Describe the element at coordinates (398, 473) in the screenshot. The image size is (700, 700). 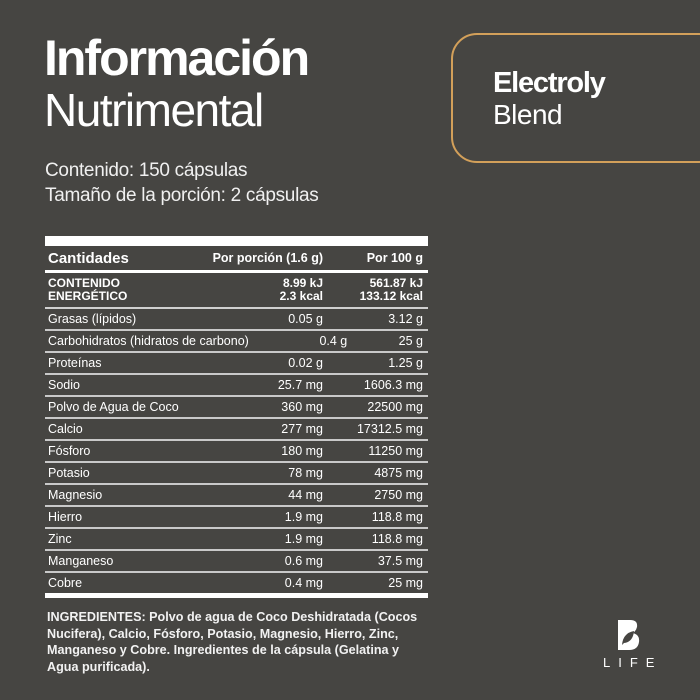
I see `per-100g-value: 4875 mg` at that location.